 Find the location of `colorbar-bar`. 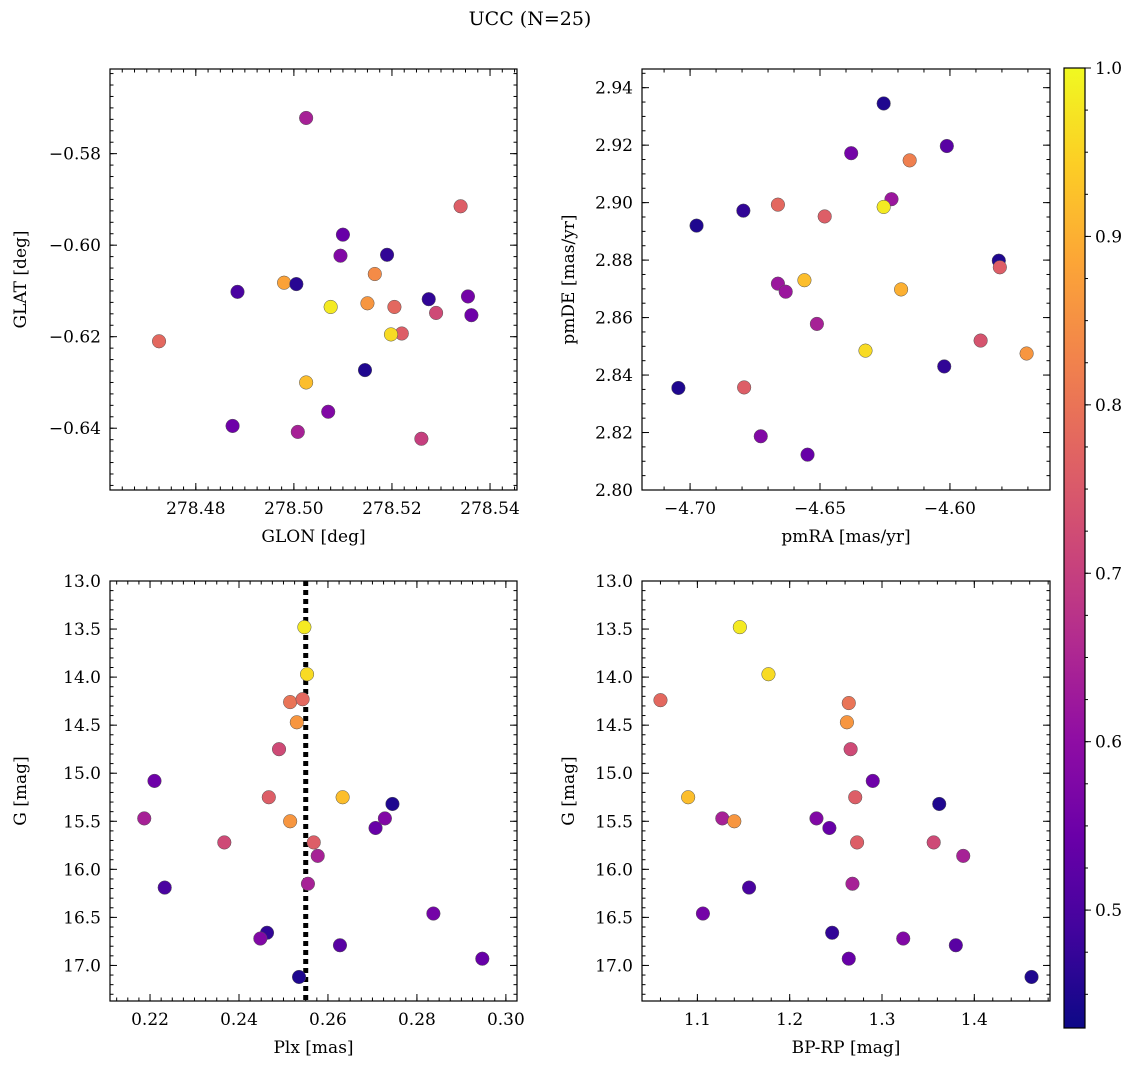

colorbar-bar is located at coordinates (1074, 548).